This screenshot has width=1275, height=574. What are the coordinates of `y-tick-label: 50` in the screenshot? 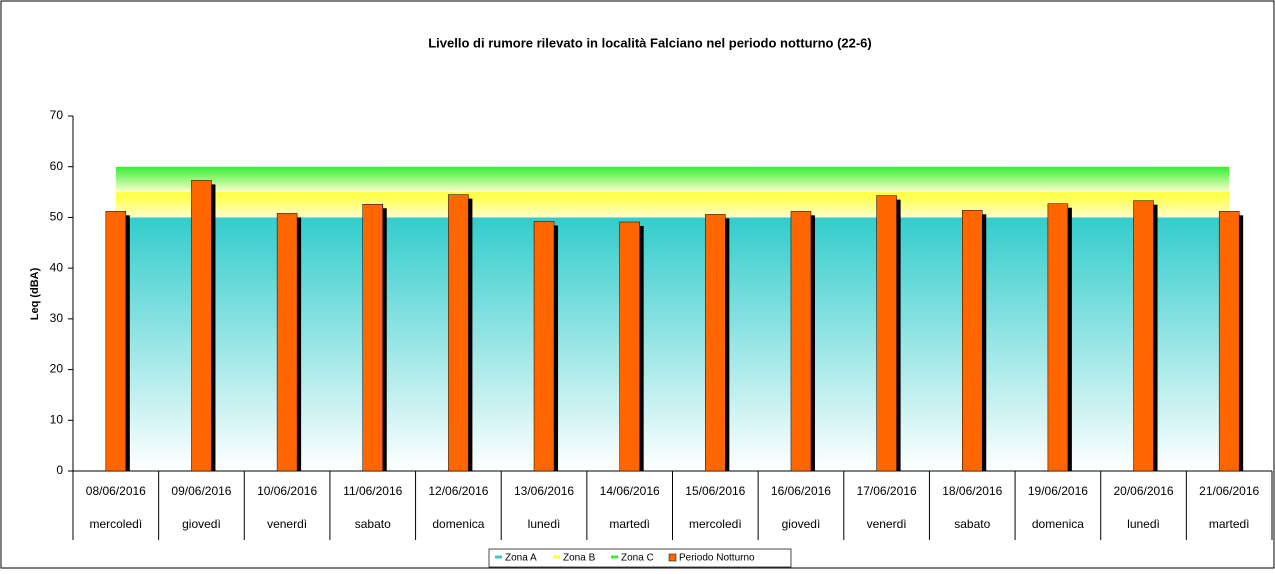 It's located at (57, 217).